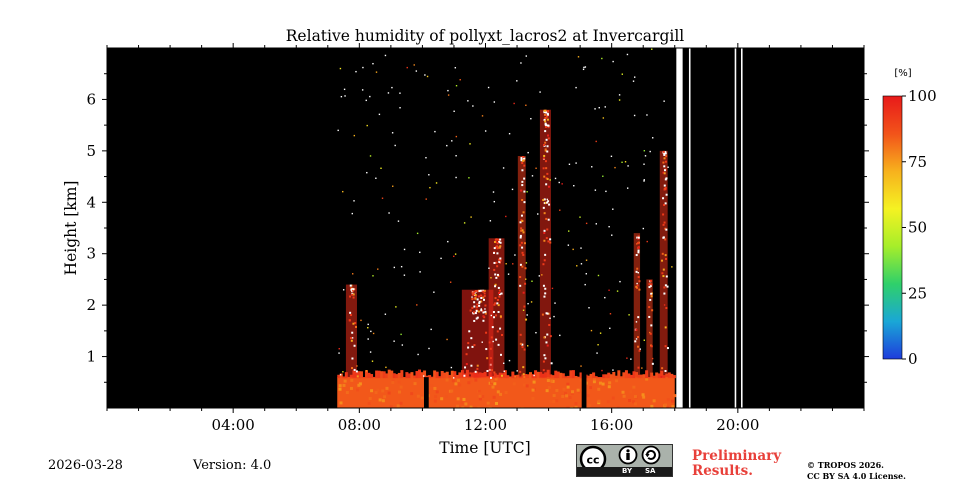  I want to click on cc-icon-text: cc, so click(592, 460).